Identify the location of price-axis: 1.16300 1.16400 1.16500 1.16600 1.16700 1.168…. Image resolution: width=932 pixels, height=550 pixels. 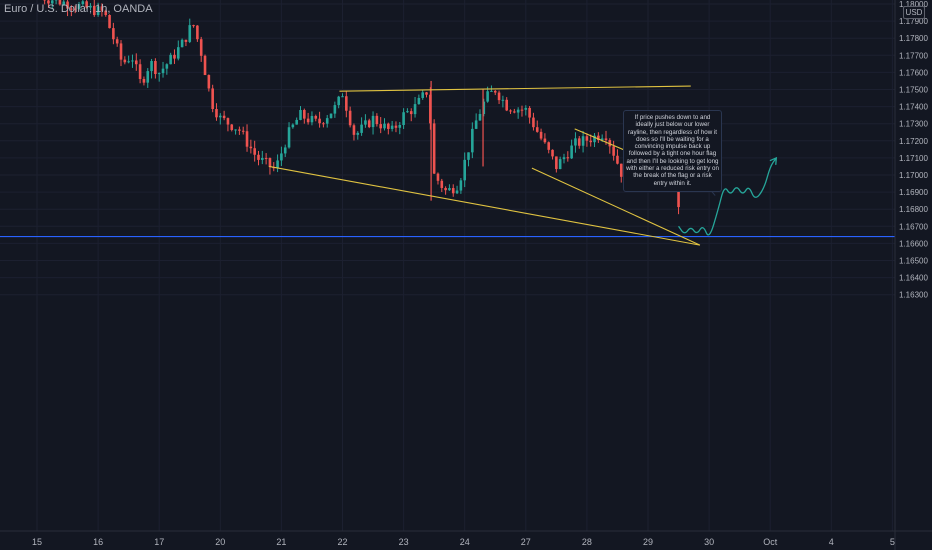
(913, 150).